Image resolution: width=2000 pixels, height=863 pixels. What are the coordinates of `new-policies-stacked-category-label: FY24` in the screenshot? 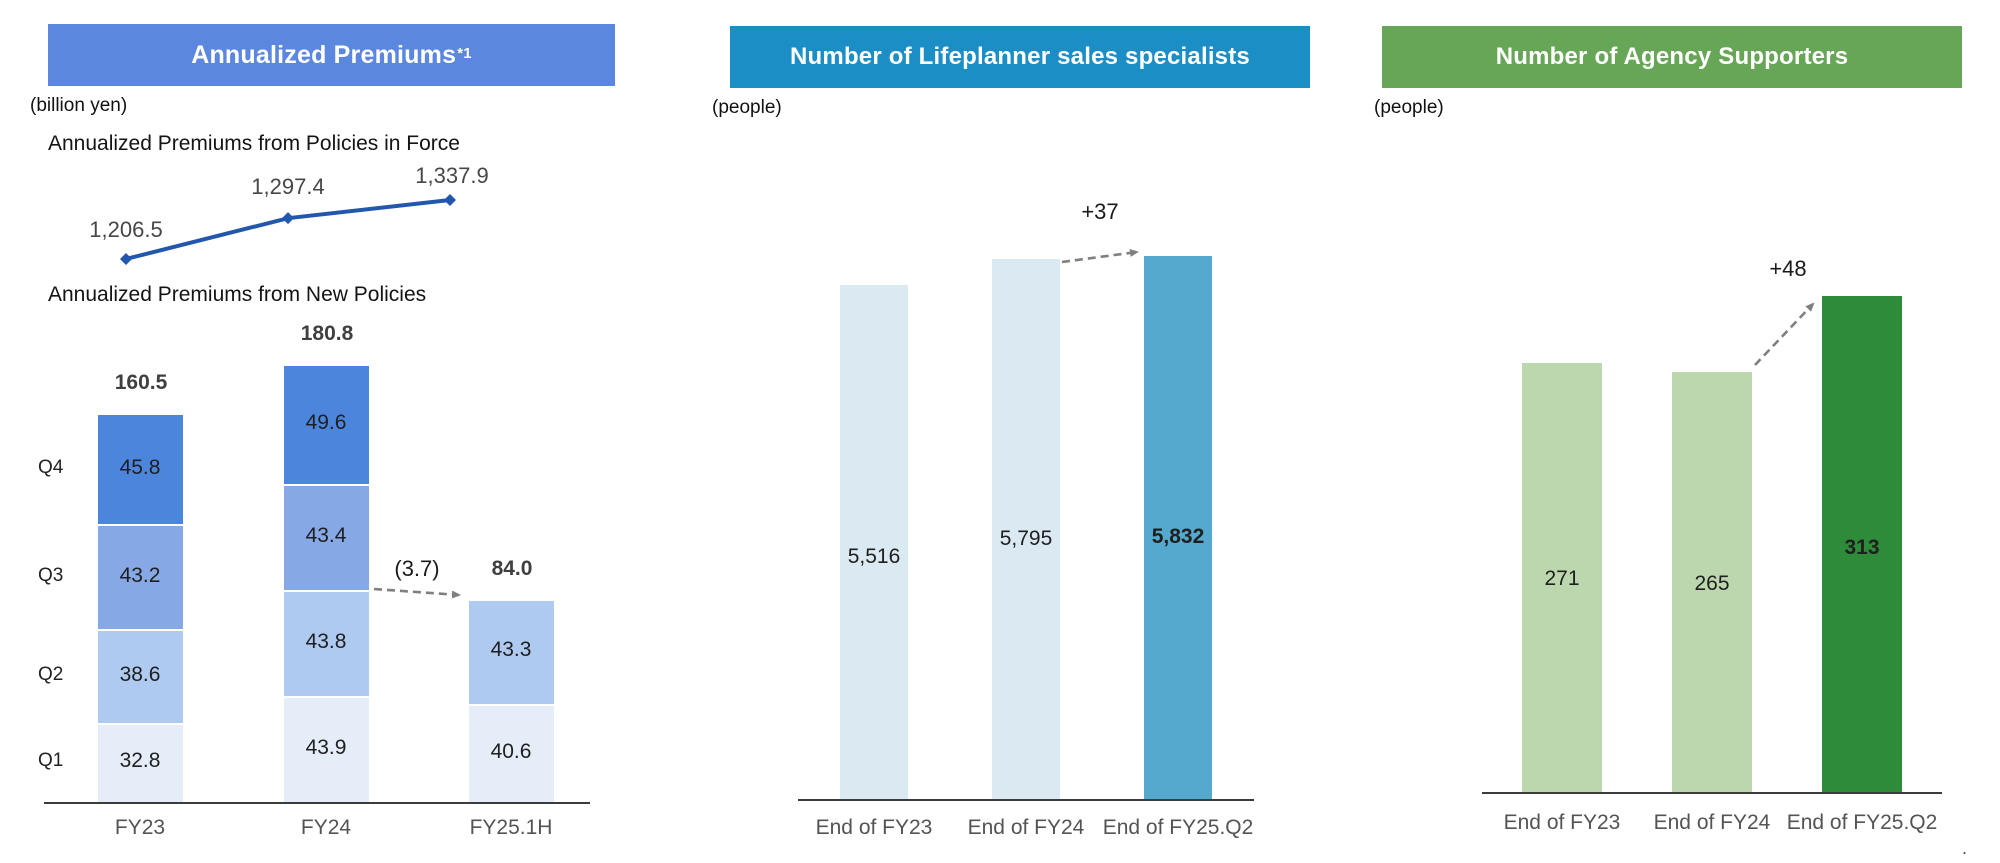 It's located at (326, 827).